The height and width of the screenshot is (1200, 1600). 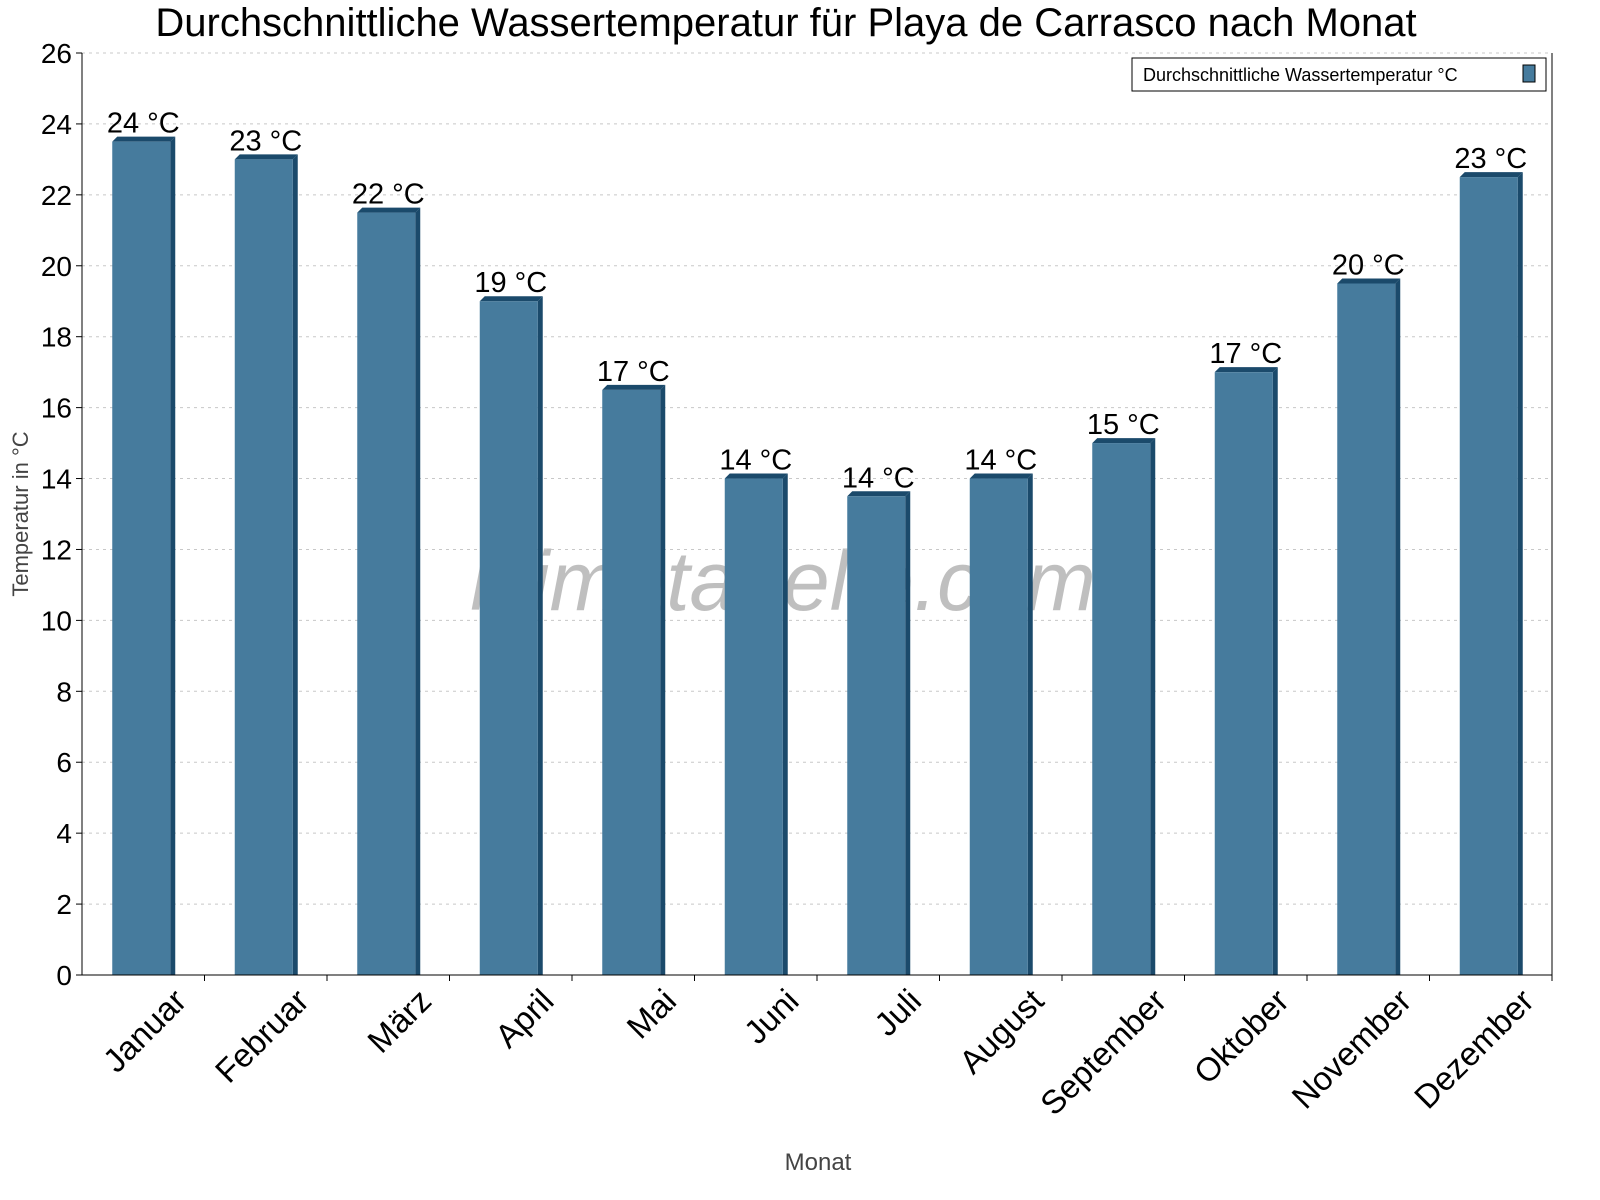 What do you see at coordinates (651, 1014) in the screenshot?
I see `x-tick-label: Mai` at bounding box center [651, 1014].